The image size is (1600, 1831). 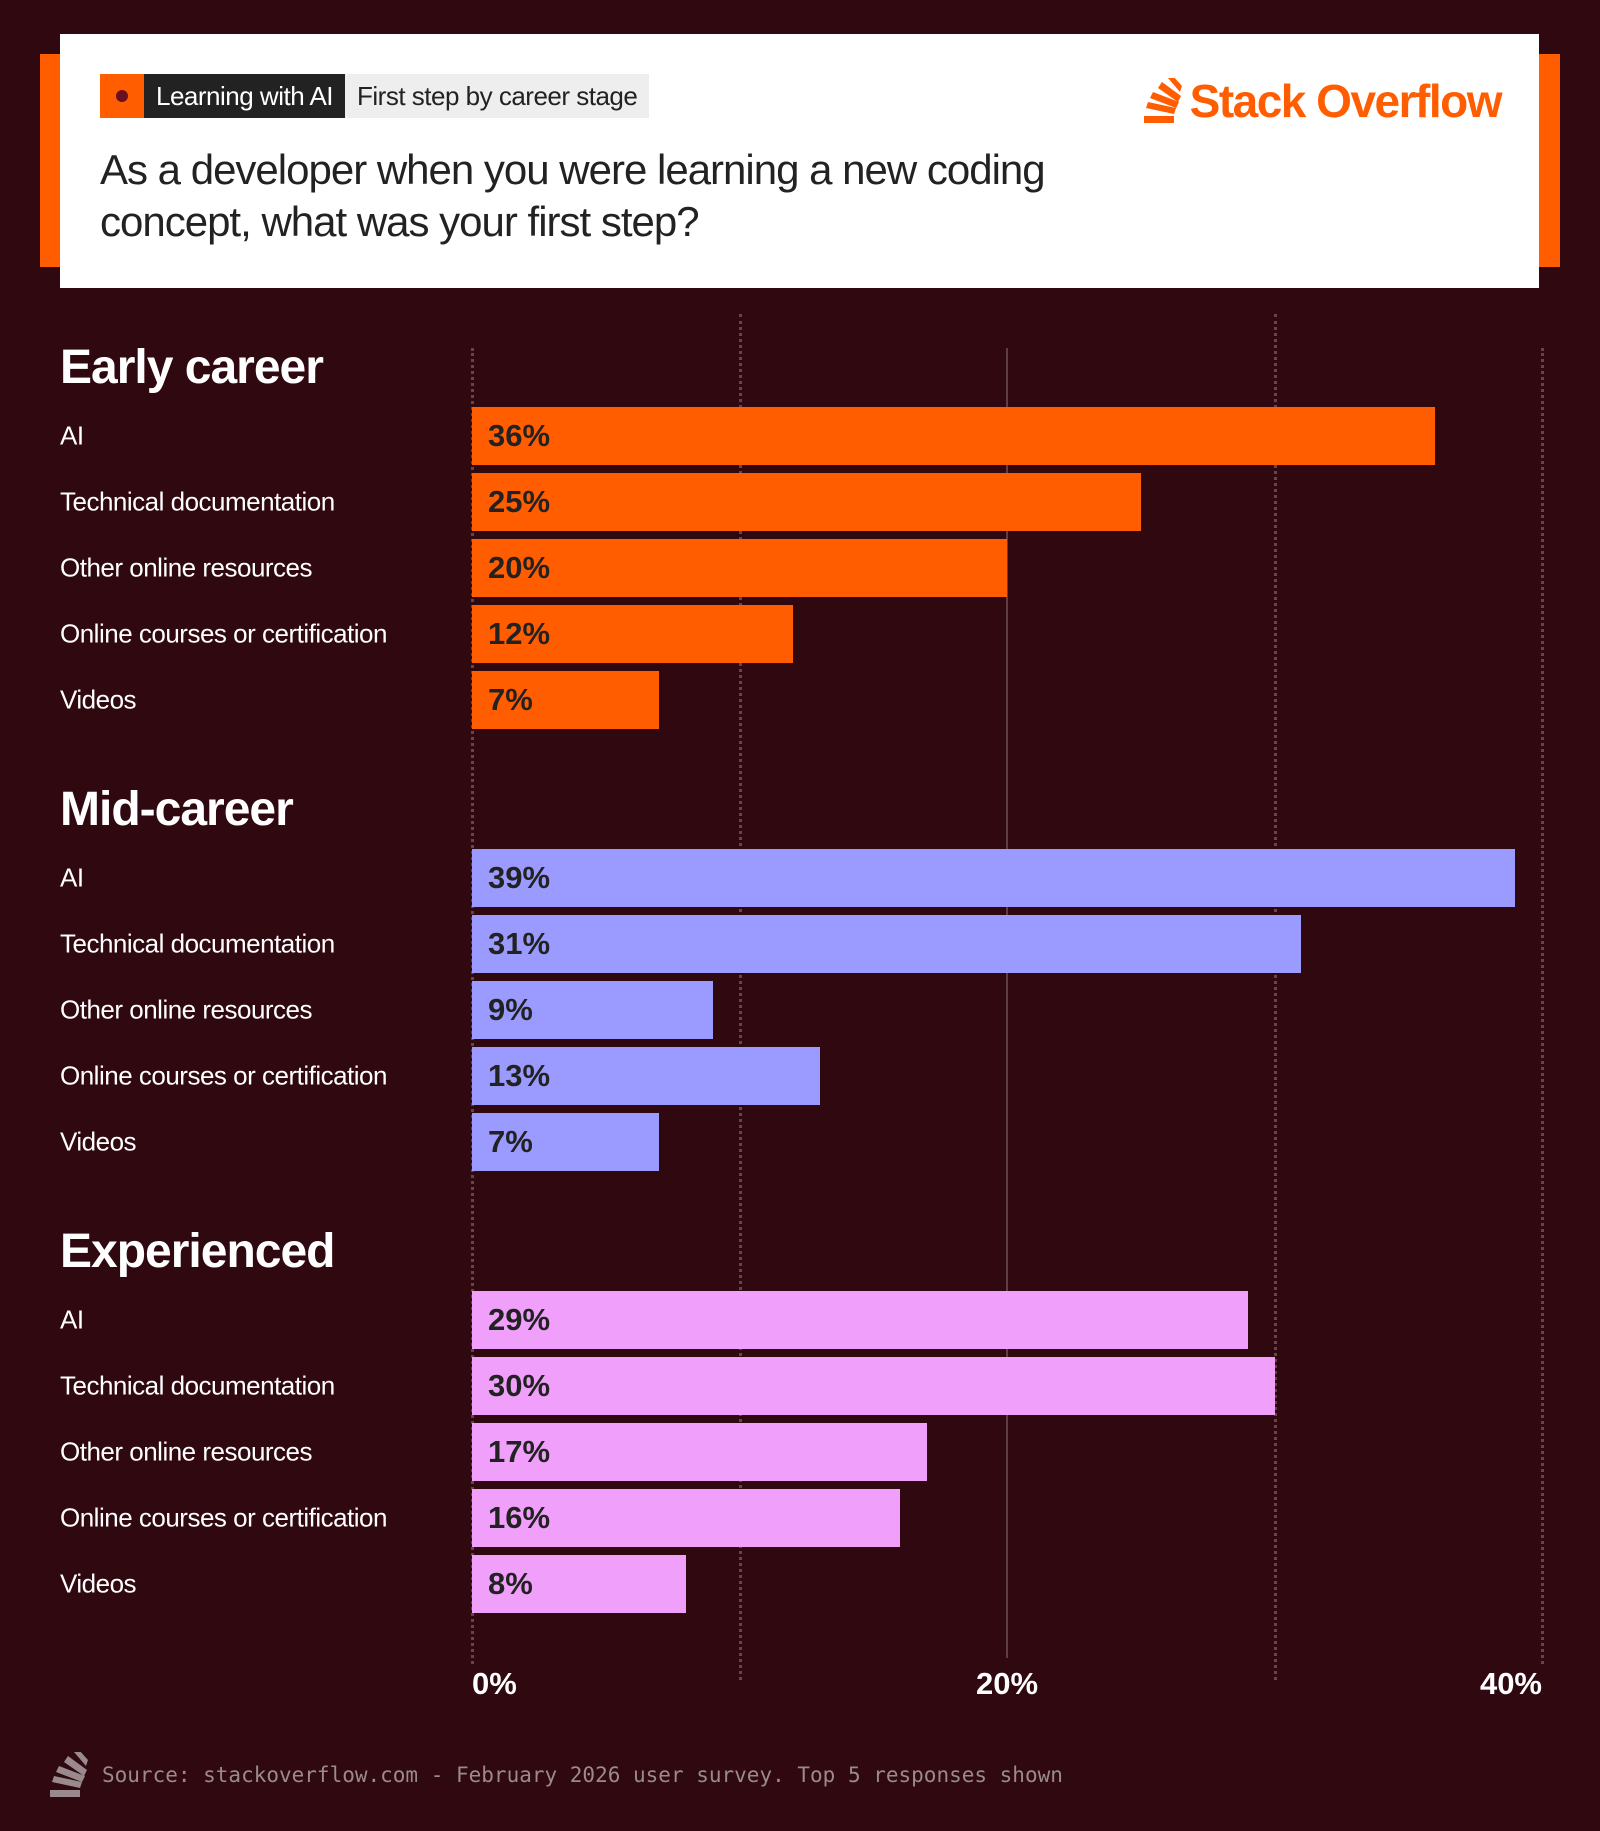 What do you see at coordinates (994, 878) in the screenshot?
I see `bar: 39%` at bounding box center [994, 878].